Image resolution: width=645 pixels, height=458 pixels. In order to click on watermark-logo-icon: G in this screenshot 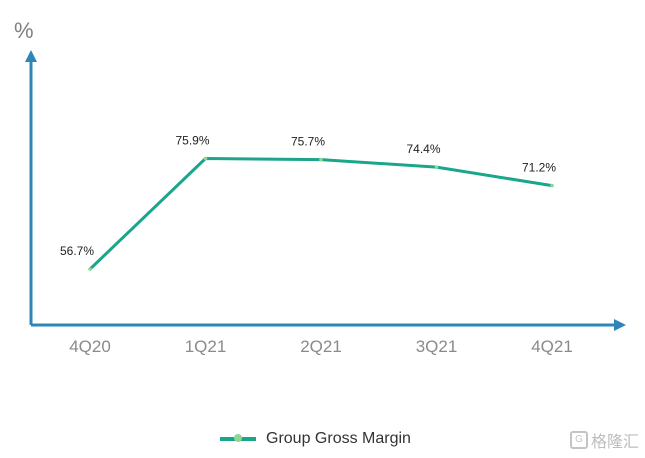, I will do `click(578, 440)`.